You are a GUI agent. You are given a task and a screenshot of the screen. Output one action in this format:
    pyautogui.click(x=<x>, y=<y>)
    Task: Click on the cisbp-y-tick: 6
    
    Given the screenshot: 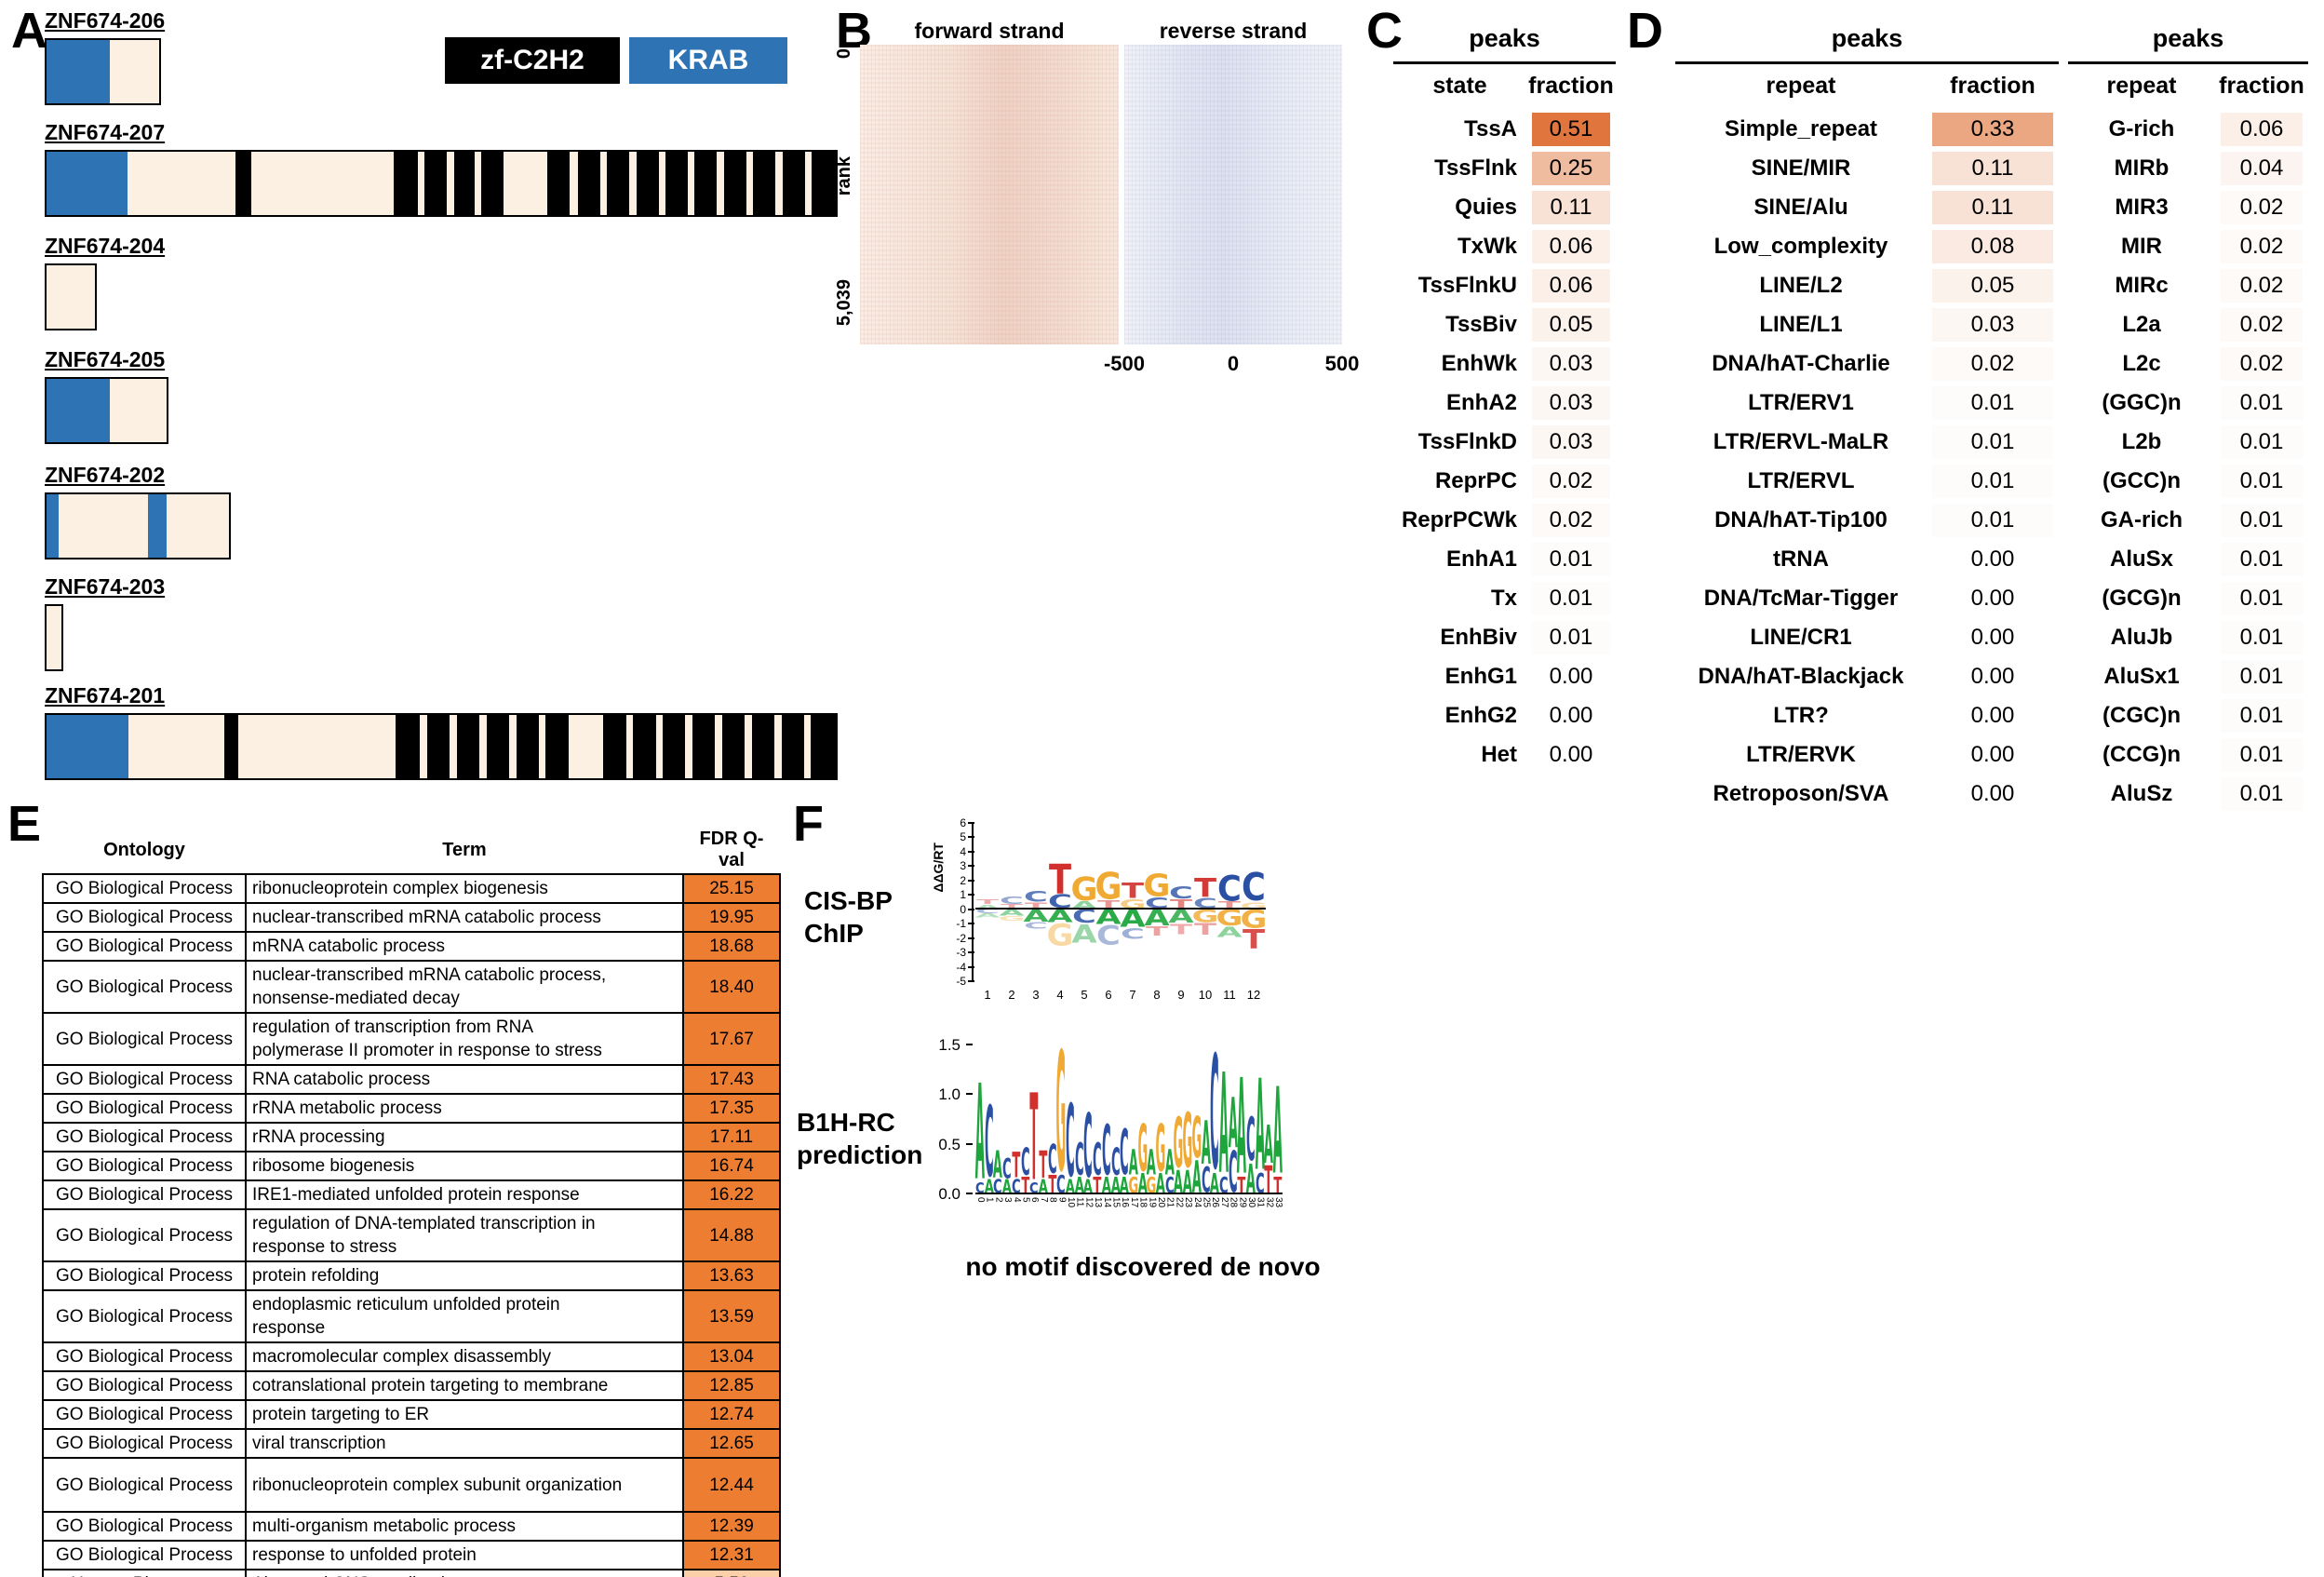 What is the action you would take?
    pyautogui.click(x=963, y=822)
    